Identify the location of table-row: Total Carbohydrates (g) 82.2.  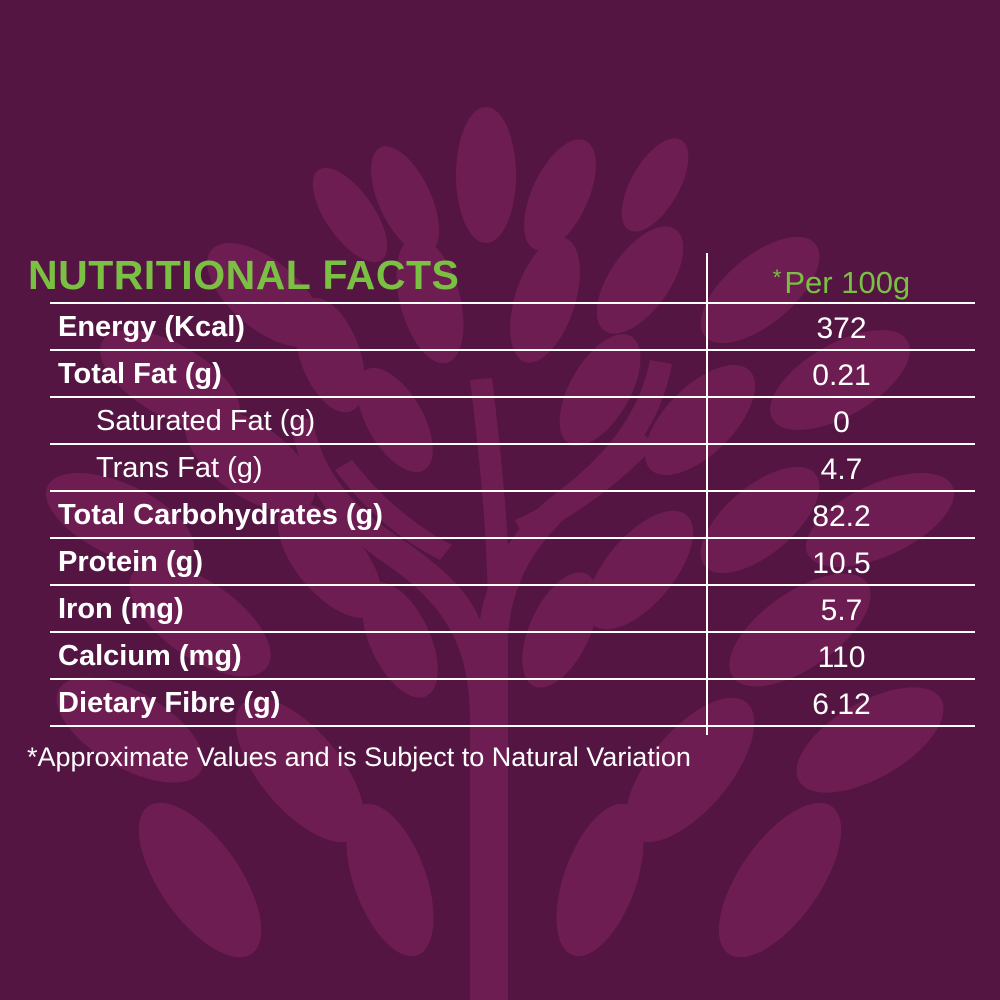
(512, 513).